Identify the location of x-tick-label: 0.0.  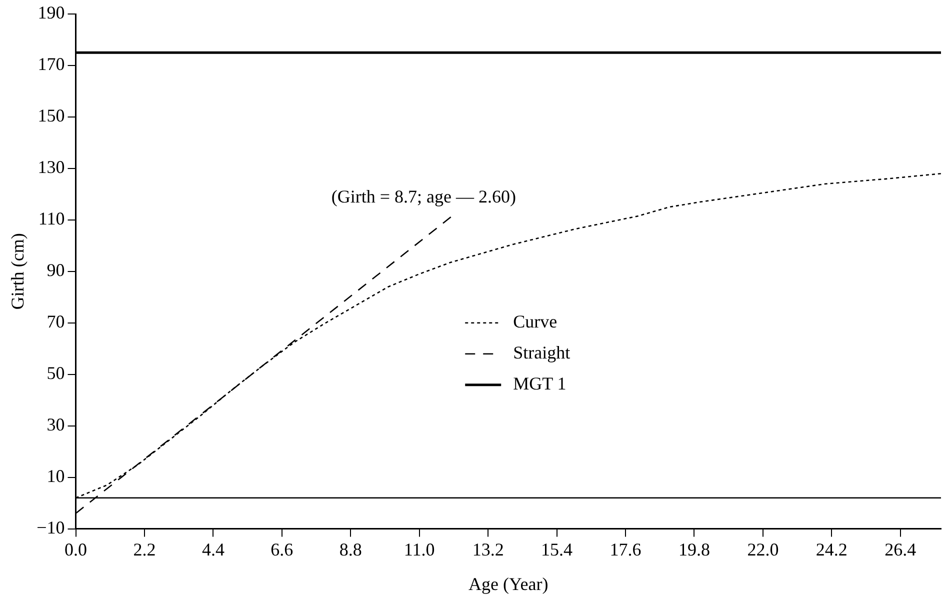
(75, 549).